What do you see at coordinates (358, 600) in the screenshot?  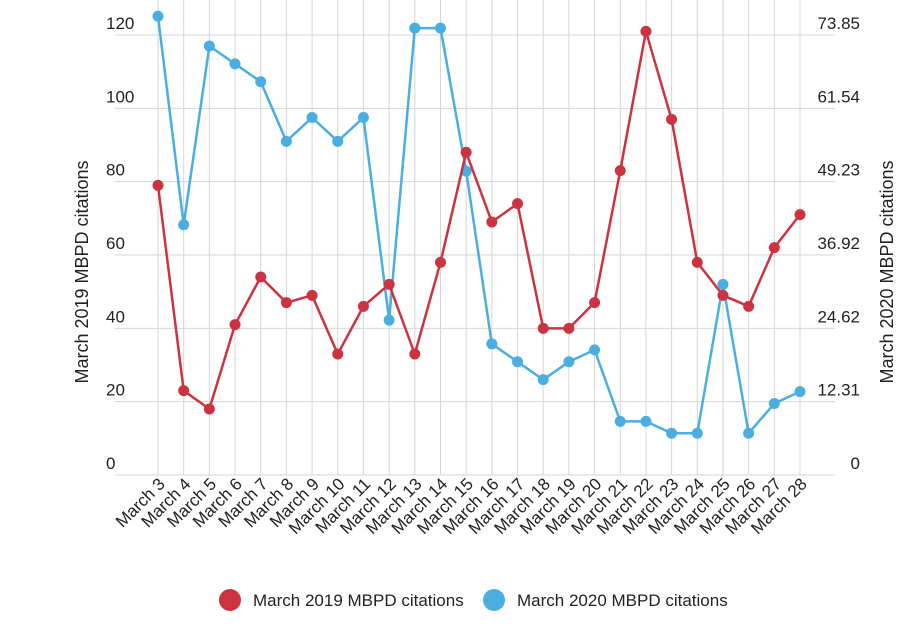 I see `legend-label-2019: March 2019 MBPD citations` at bounding box center [358, 600].